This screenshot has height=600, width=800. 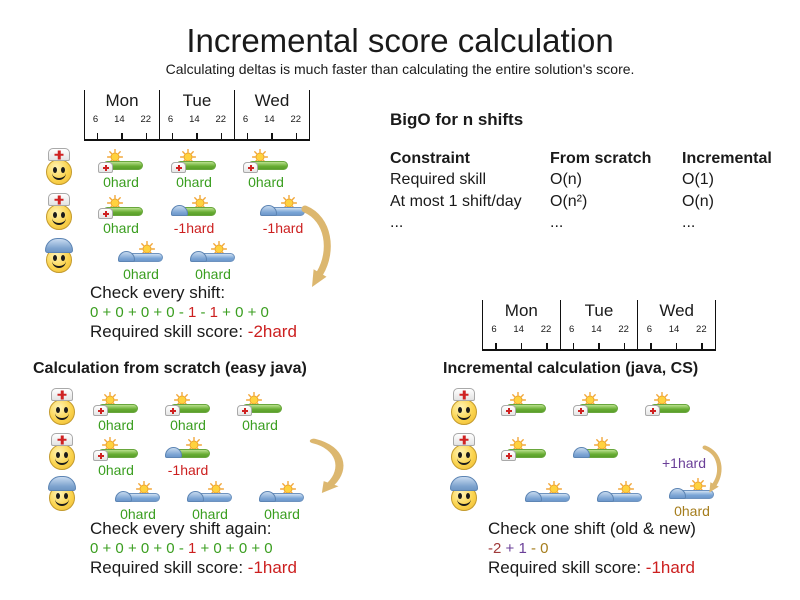 What do you see at coordinates (203, 312) in the screenshot?
I see `formula-token: -` at bounding box center [203, 312].